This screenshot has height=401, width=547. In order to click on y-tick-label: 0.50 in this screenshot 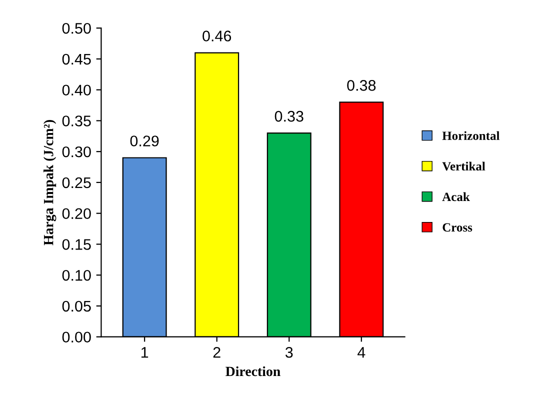, I will do `click(76, 28)`.